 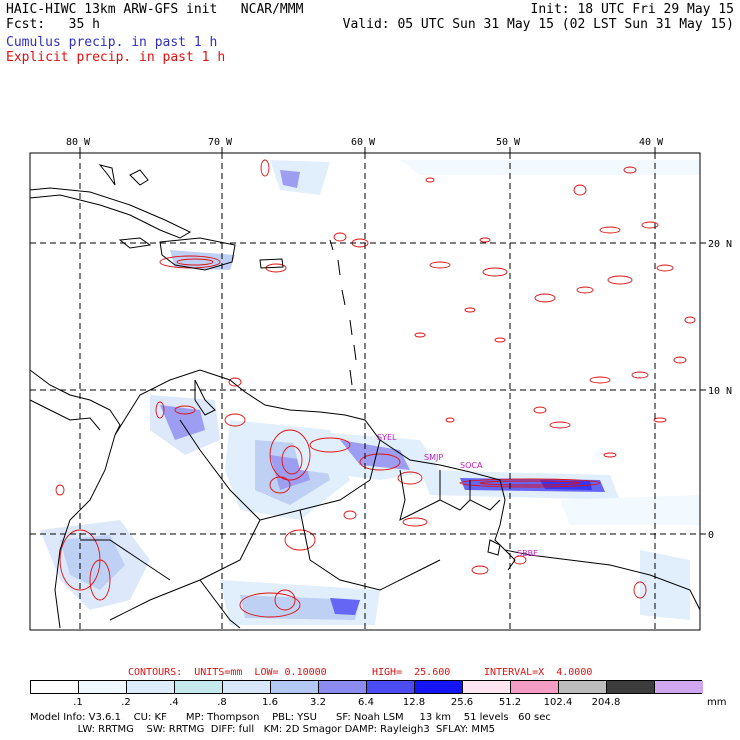 I want to click on lon-label-60w: 60 W, so click(x=363, y=142).